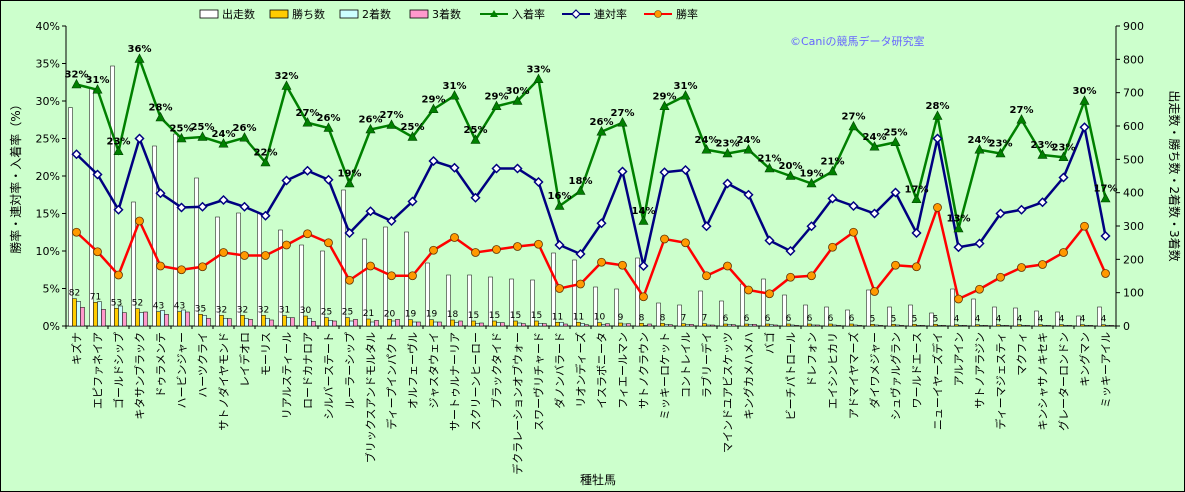  I want to click on y-tick-label-left: 35%, so click(48, 64).